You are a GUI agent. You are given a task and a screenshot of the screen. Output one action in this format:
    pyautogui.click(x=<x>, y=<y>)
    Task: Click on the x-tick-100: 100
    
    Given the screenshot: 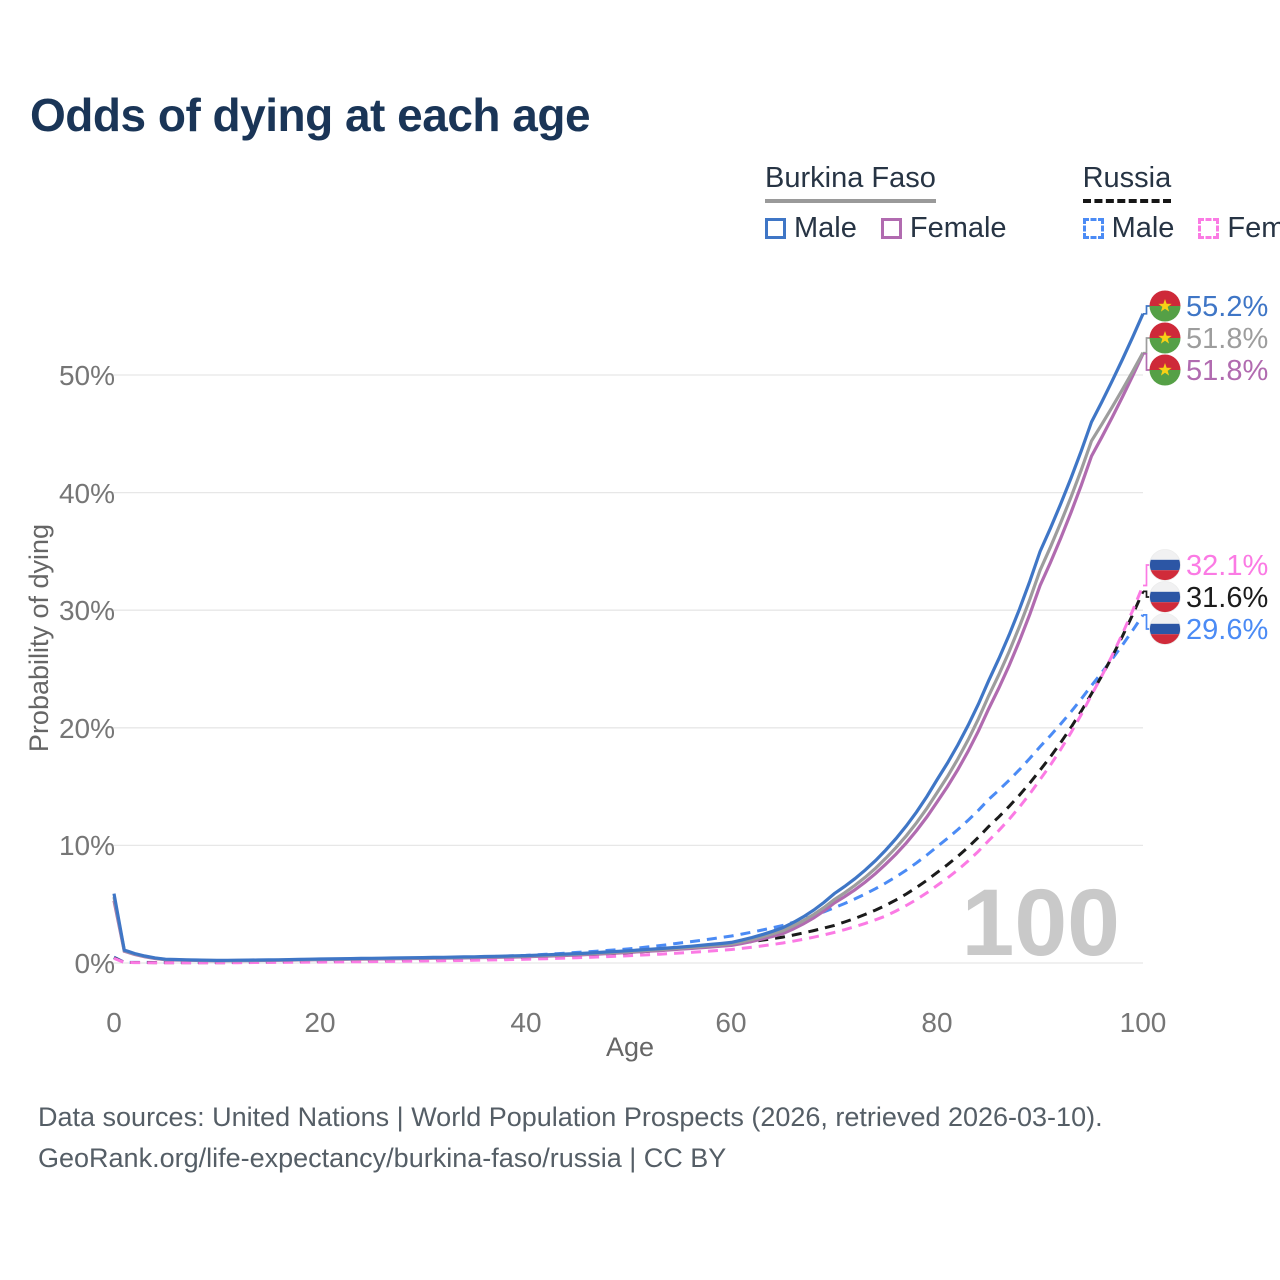 What is the action you would take?
    pyautogui.click(x=1143, y=1022)
    